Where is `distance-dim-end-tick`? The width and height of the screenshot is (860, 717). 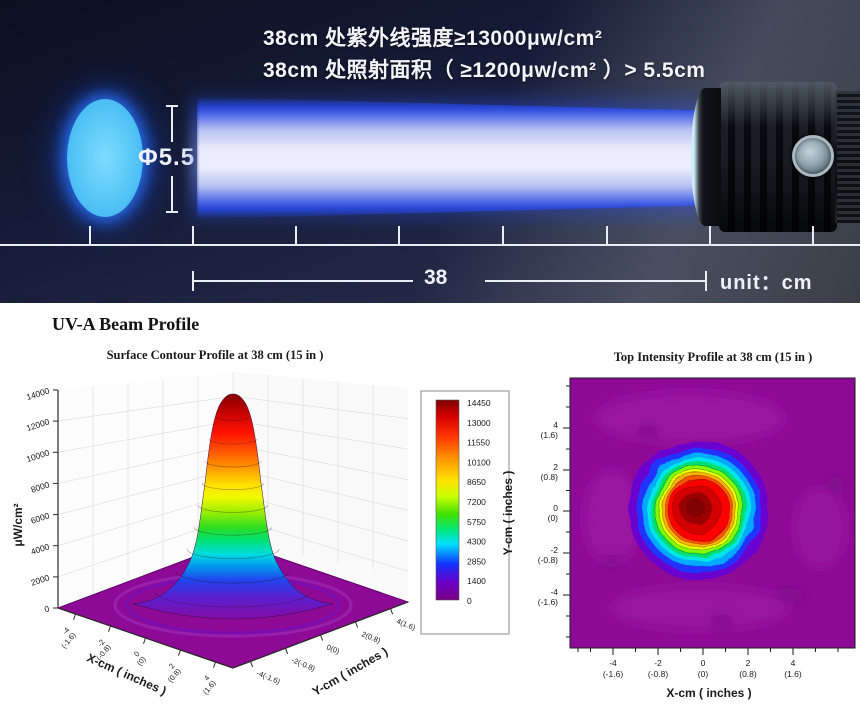
distance-dim-end-tick is located at coordinates (706, 281).